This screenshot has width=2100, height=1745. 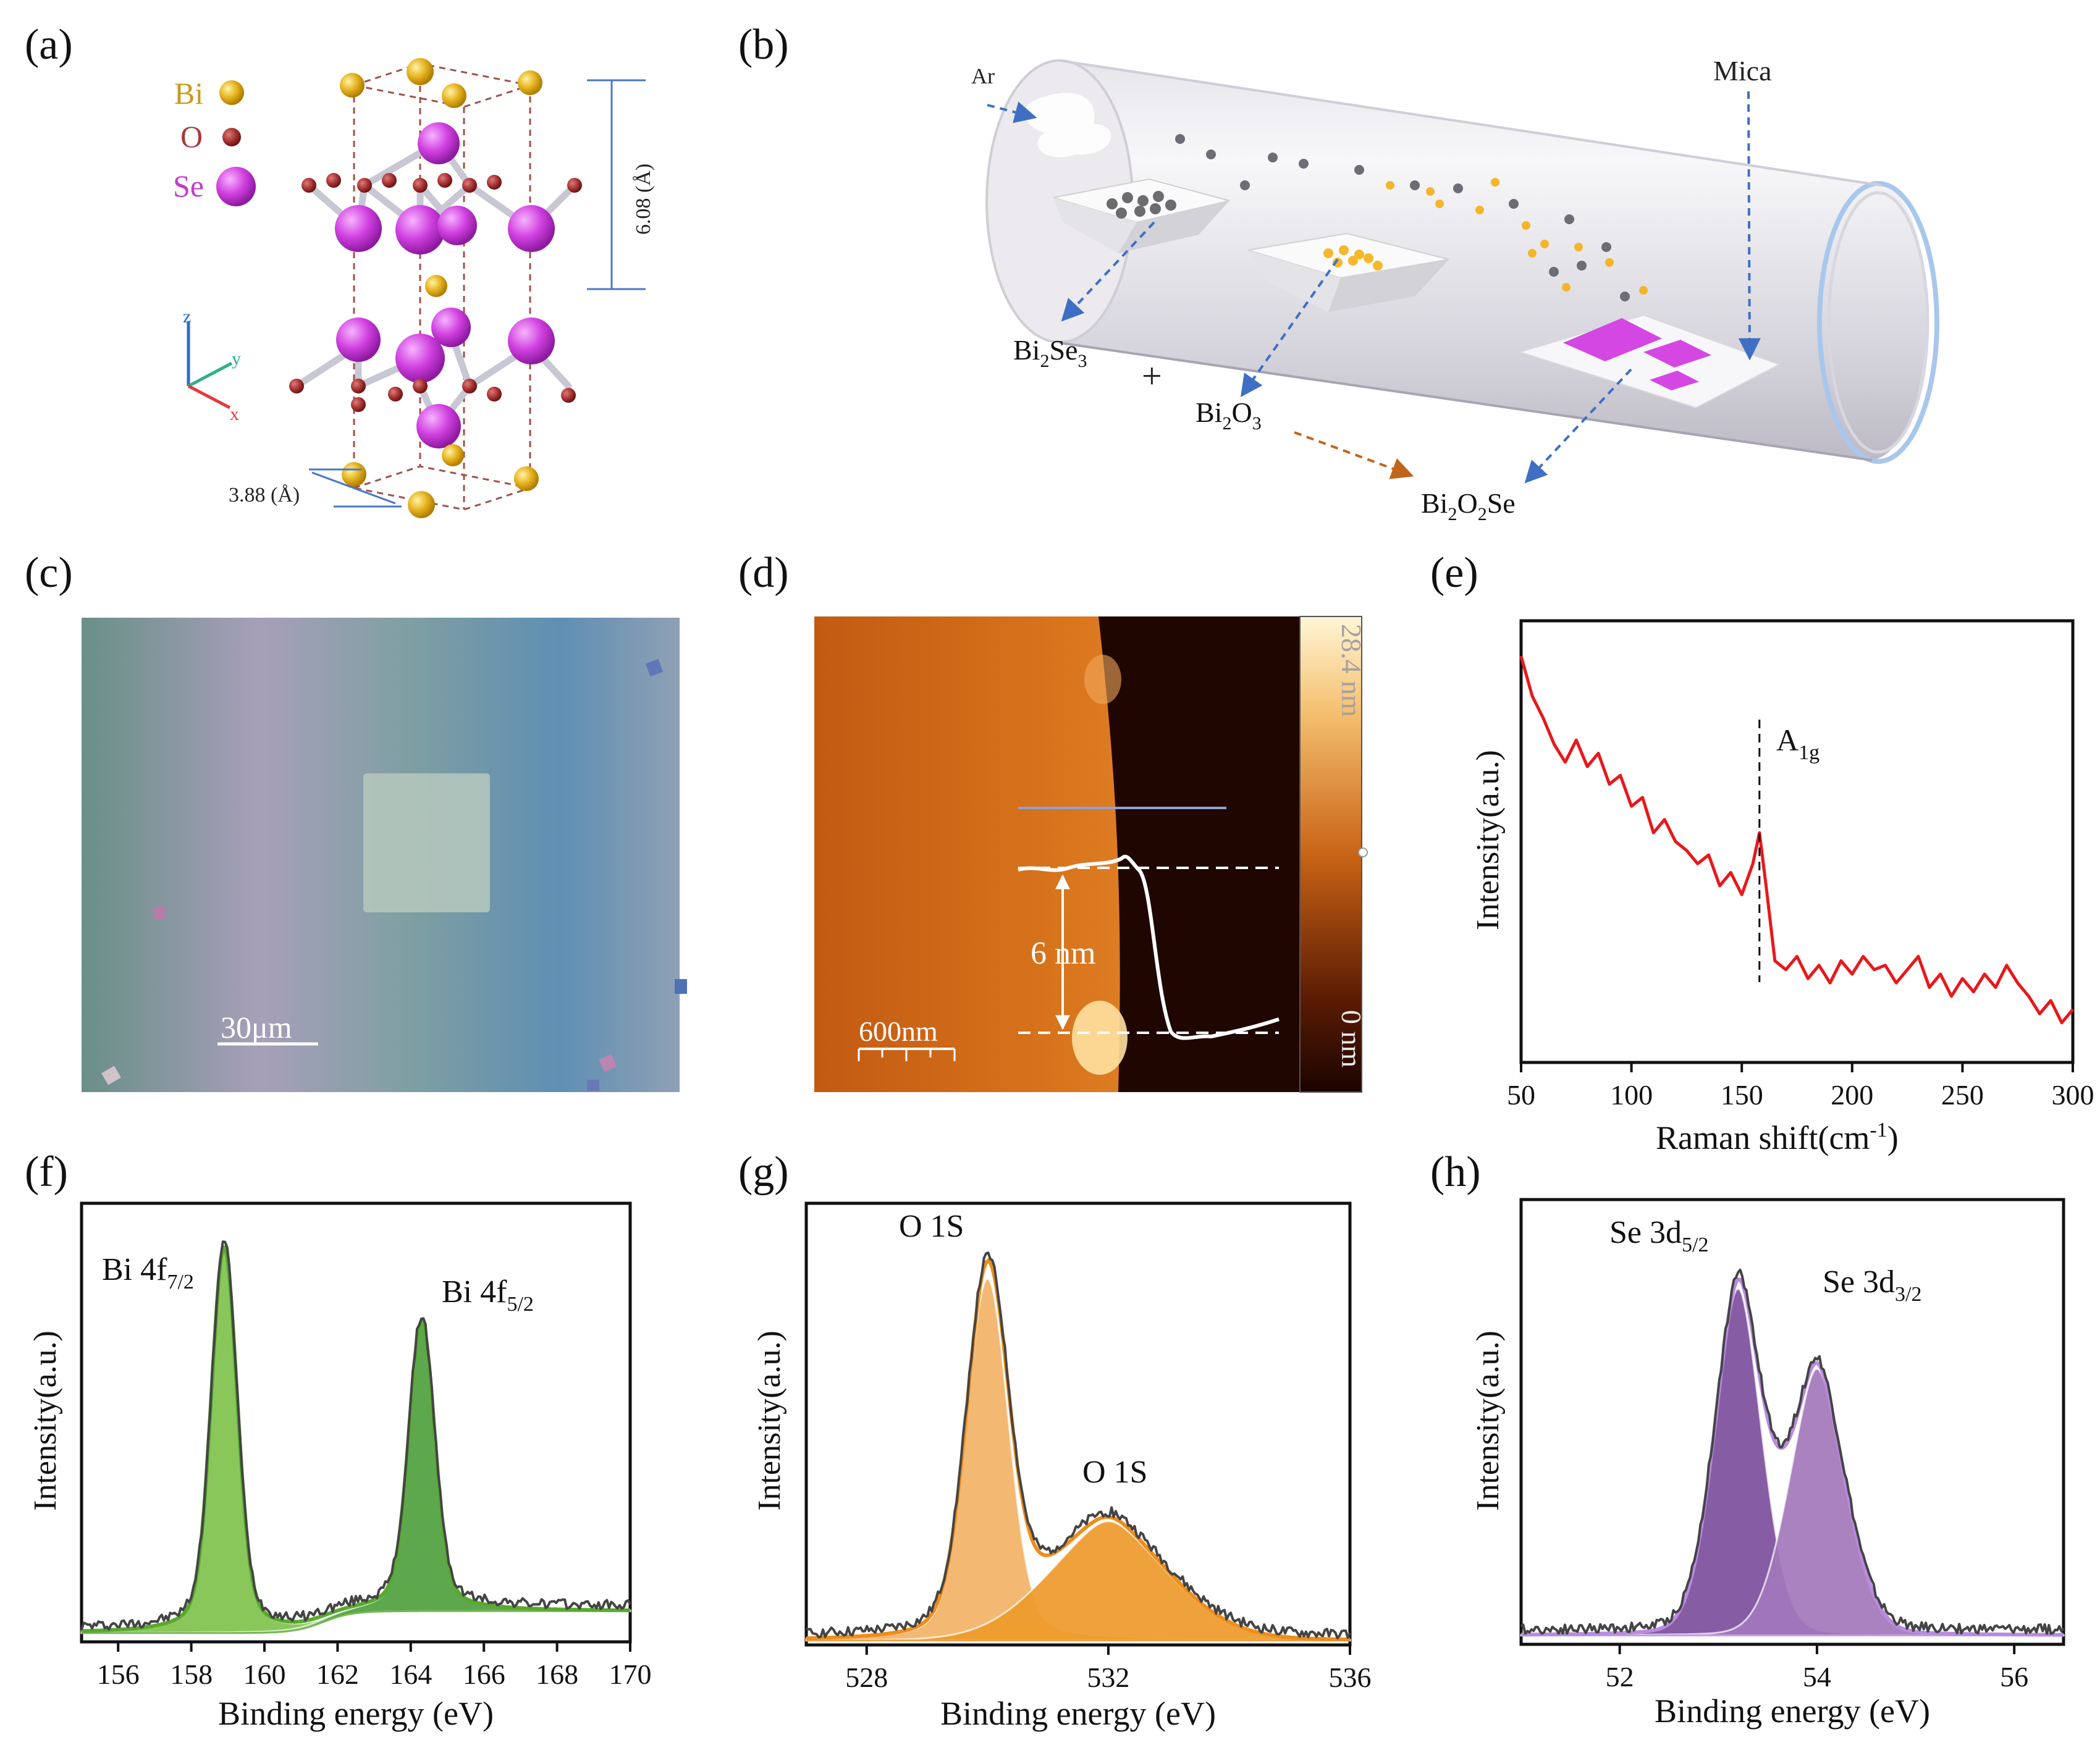 What do you see at coordinates (187, 317) in the screenshot?
I see `z-axis-label: z` at bounding box center [187, 317].